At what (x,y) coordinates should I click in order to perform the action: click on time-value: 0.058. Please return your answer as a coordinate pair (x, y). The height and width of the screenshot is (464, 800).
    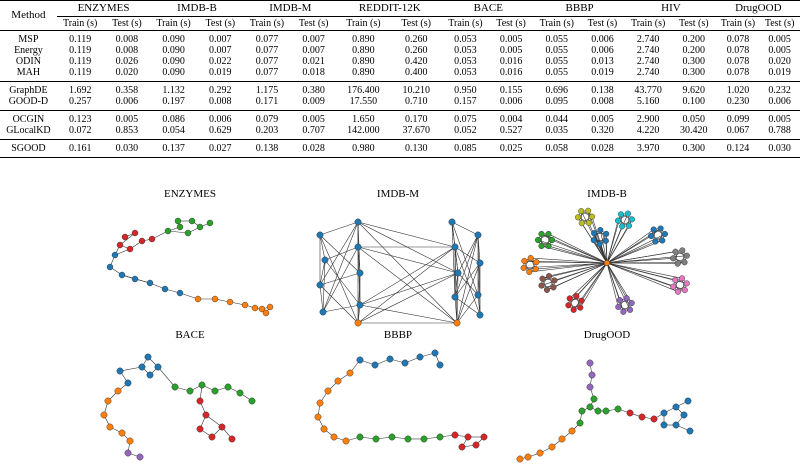
    Looking at the image, I should click on (557, 148).